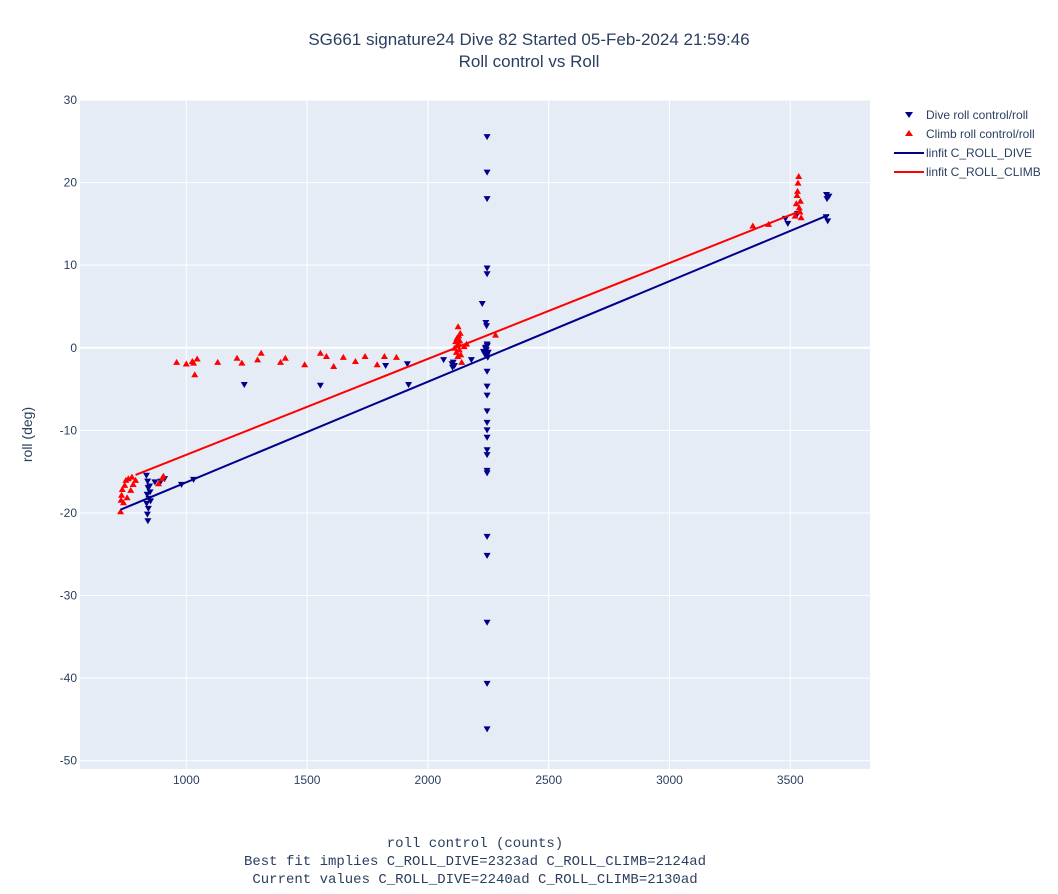 The width and height of the screenshot is (1058, 894). Describe the element at coordinates (71, 265) in the screenshot. I see `y-tick-label: 10` at that location.